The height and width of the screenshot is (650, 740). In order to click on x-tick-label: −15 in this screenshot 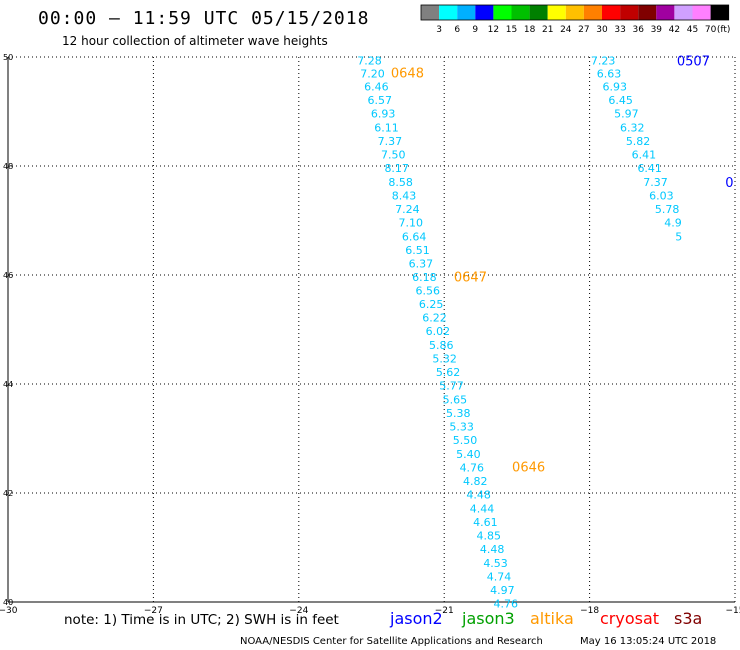, I will do `click(733, 611)`.